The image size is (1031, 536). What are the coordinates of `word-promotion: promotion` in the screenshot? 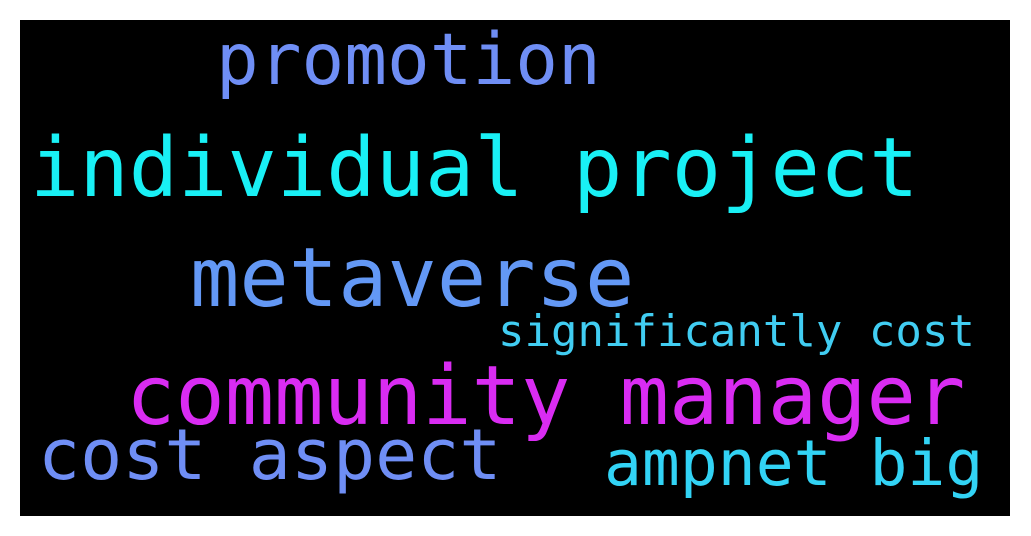 It's located at (408, 60).